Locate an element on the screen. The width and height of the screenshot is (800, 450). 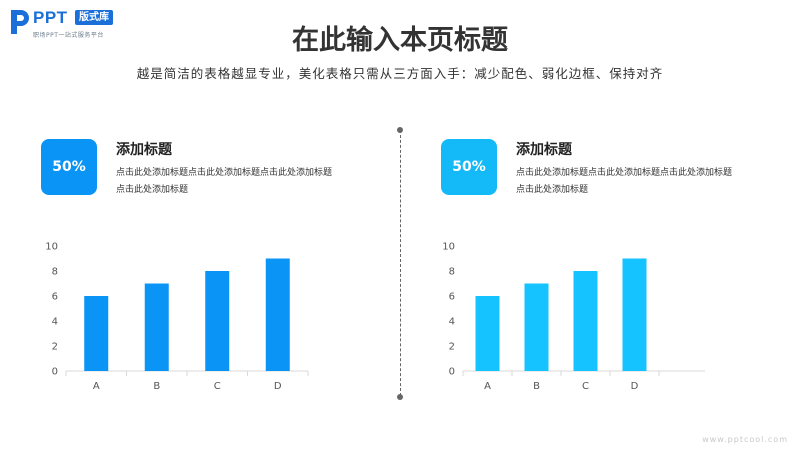
page-title: 在此输入本页标题 is located at coordinates (400, 40).